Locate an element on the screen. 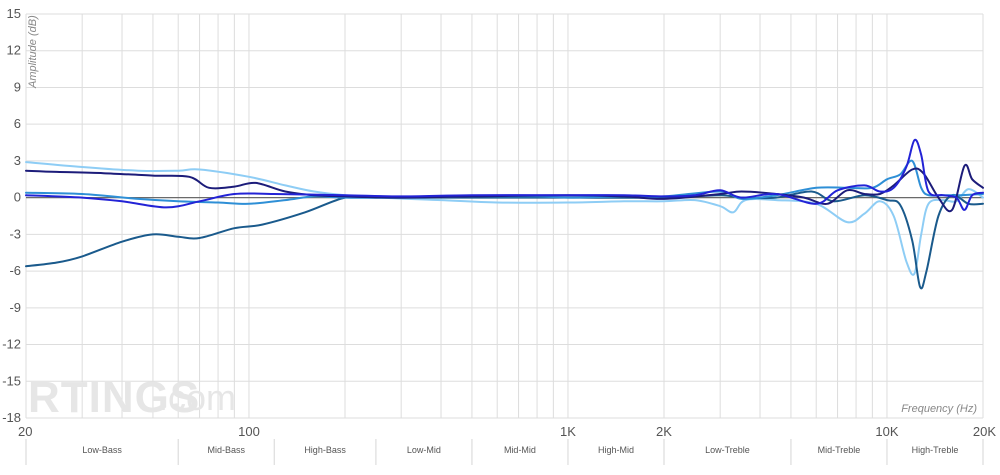 Image resolution: width=1000 pixels, height=475 pixels. band-label: Low-Mid is located at coordinates (424, 450).